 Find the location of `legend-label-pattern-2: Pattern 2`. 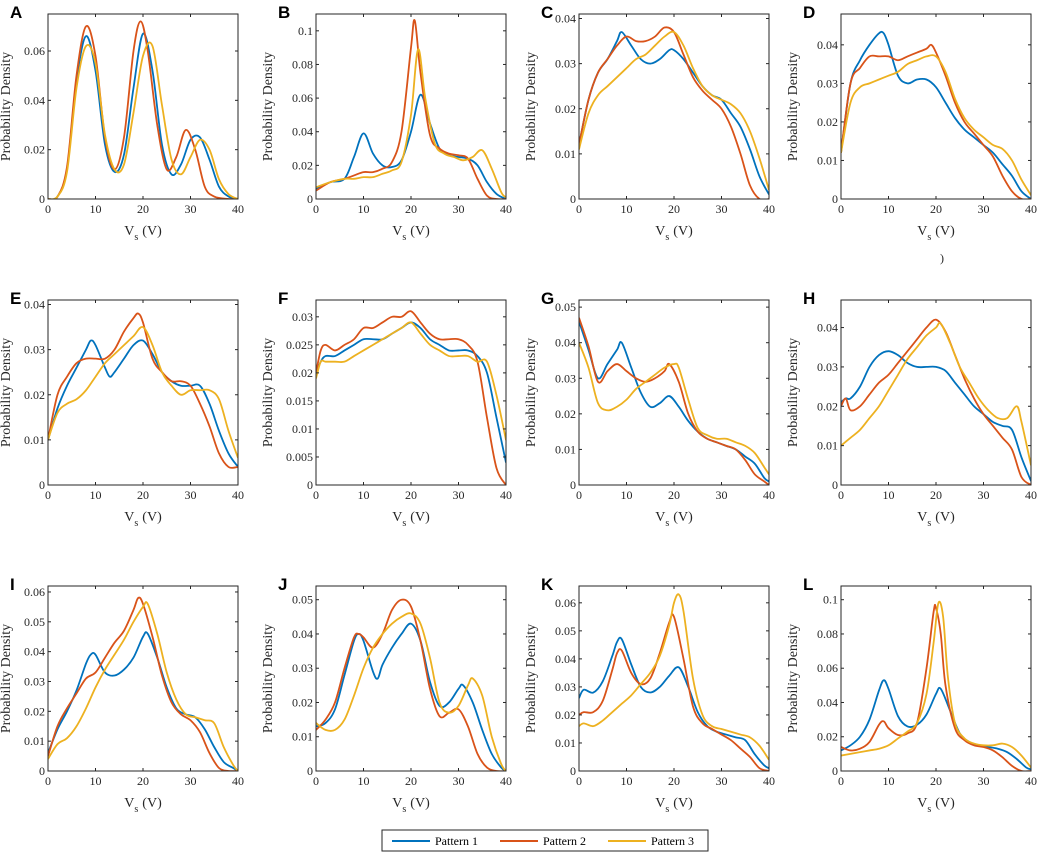

legend-label-pattern-2: Pattern 2 is located at coordinates (564, 841).